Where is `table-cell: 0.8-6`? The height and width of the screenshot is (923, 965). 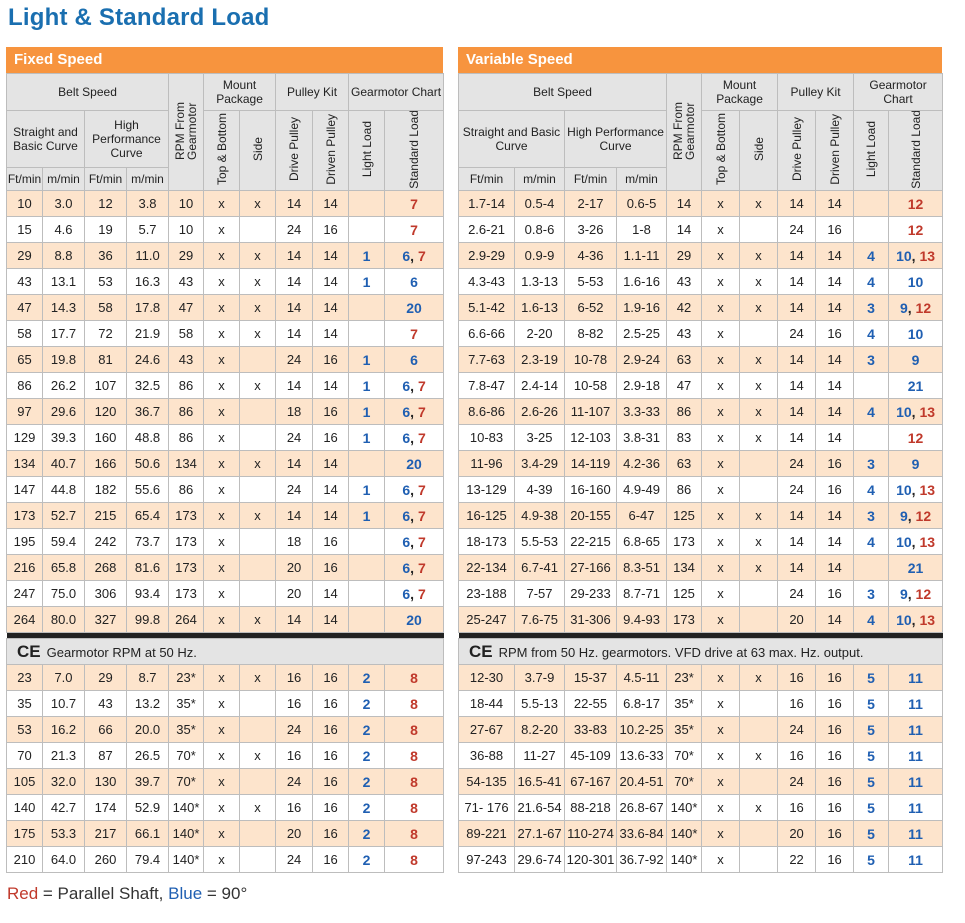 table-cell: 0.8-6 is located at coordinates (539, 229).